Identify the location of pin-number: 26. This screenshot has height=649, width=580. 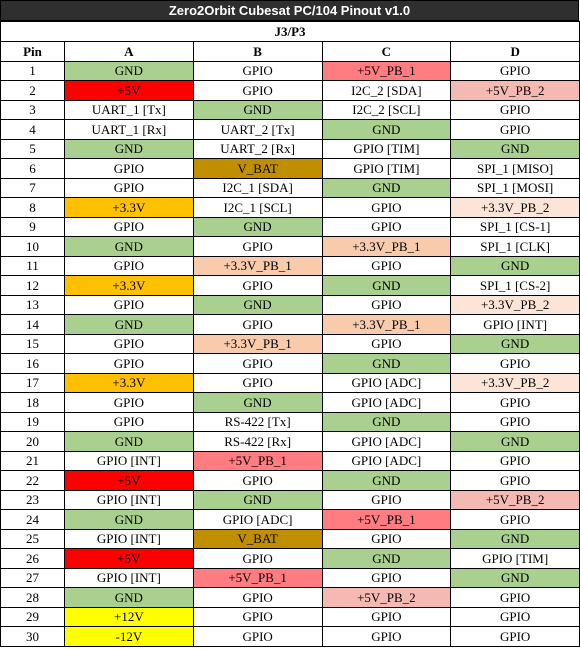
(32, 558).